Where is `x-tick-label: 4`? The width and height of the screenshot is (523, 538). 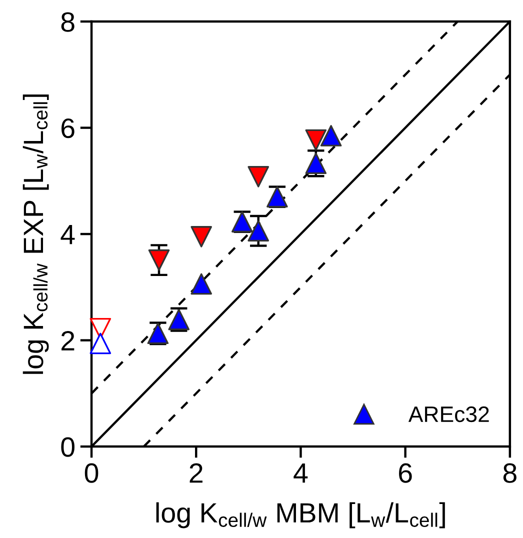 x-tick-label: 4 is located at coordinates (301, 473).